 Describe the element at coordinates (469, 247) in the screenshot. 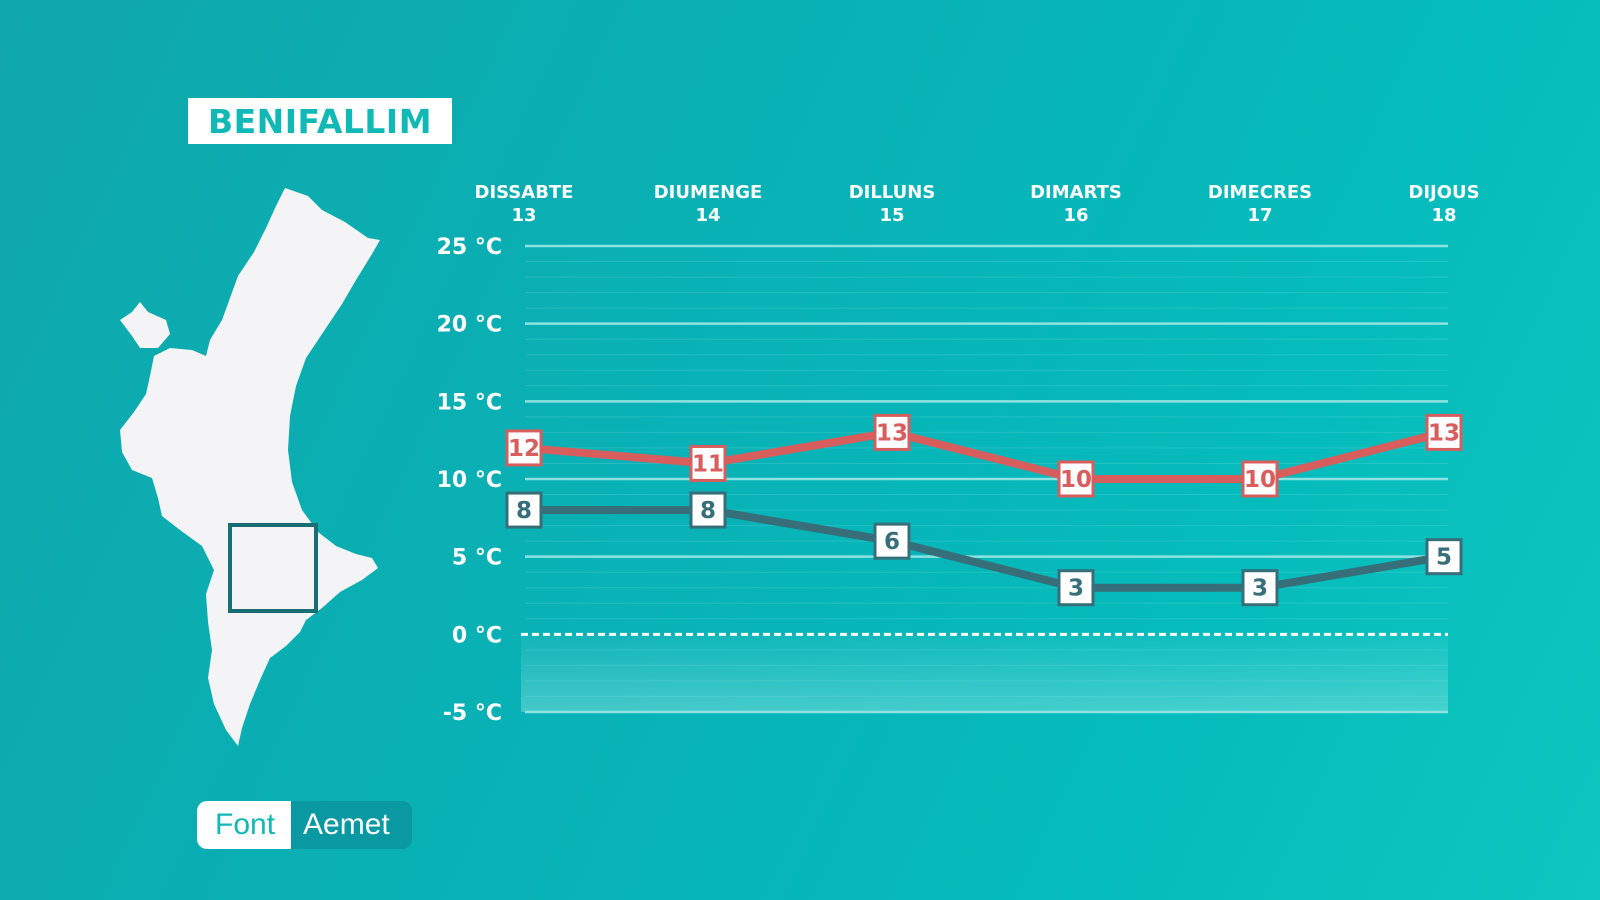

I see `y-tick-label: 25 °C` at that location.